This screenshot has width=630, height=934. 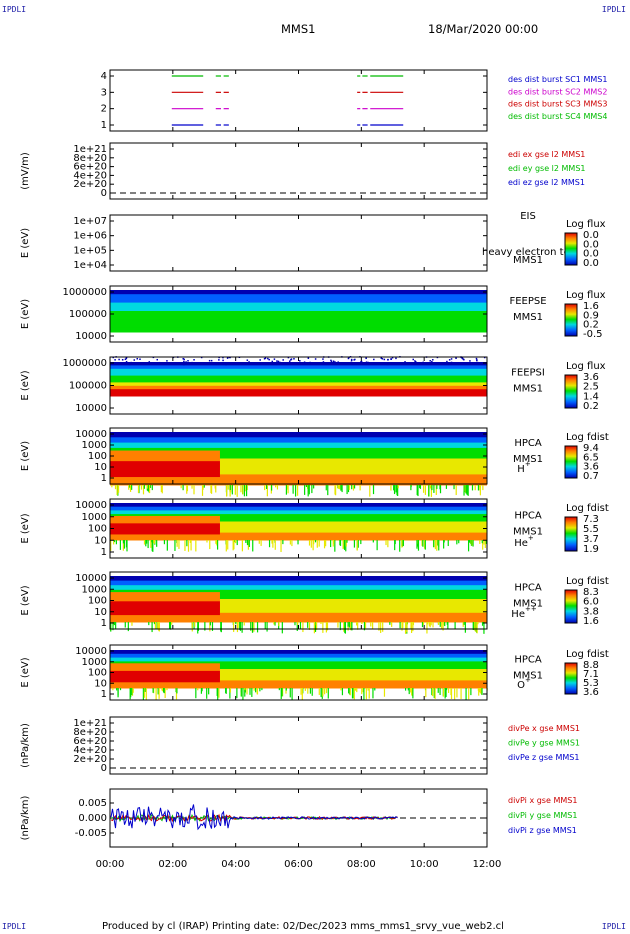 What do you see at coordinates (25, 385) in the screenshot?
I see `y-axis-label: E (eV)` at bounding box center [25, 385].